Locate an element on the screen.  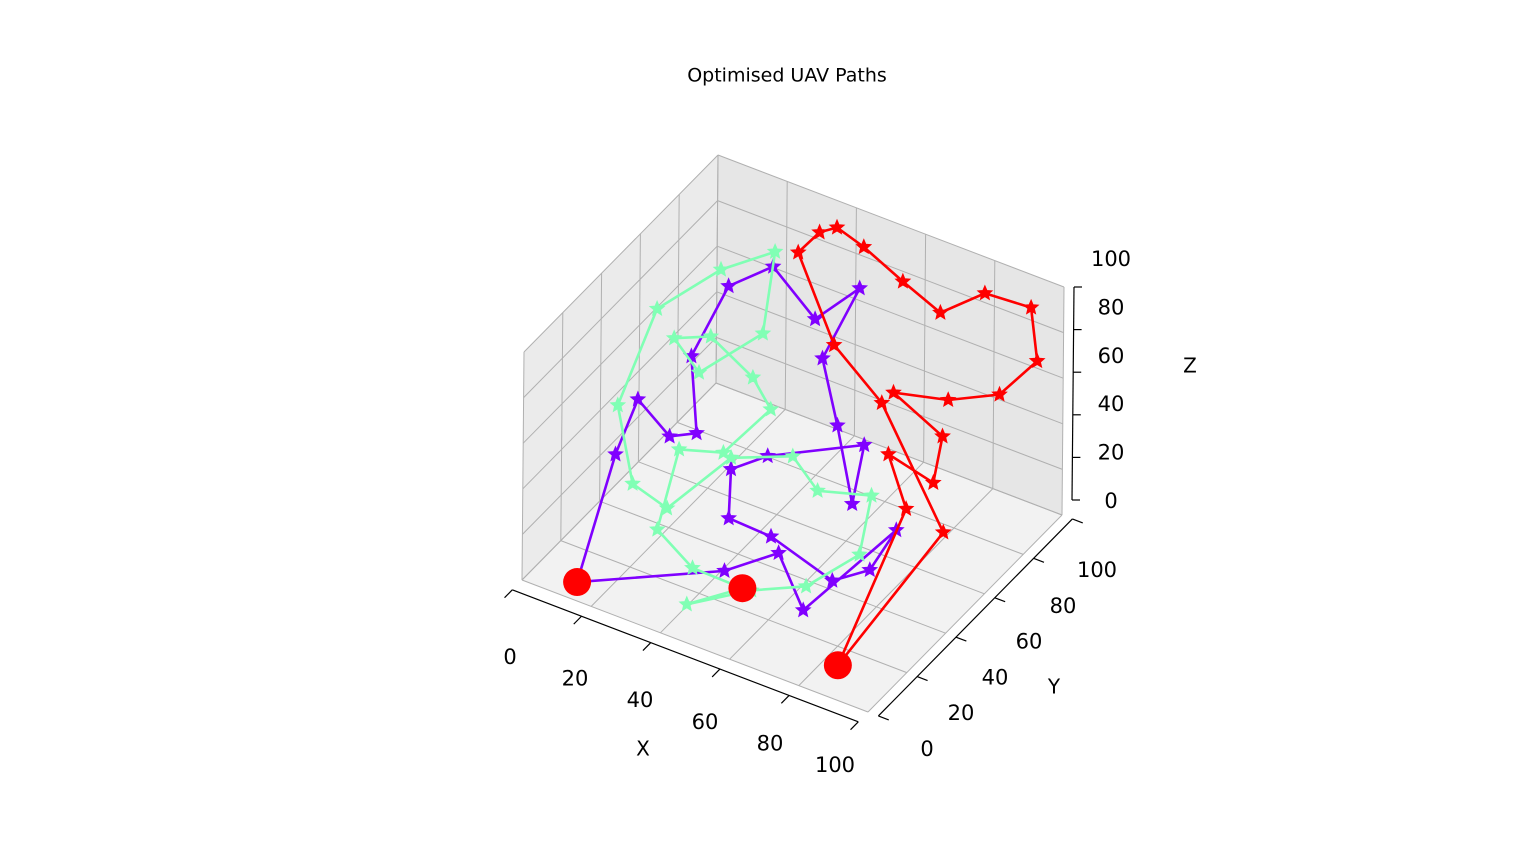
x-tick-label: 100 is located at coordinates (835, 765).